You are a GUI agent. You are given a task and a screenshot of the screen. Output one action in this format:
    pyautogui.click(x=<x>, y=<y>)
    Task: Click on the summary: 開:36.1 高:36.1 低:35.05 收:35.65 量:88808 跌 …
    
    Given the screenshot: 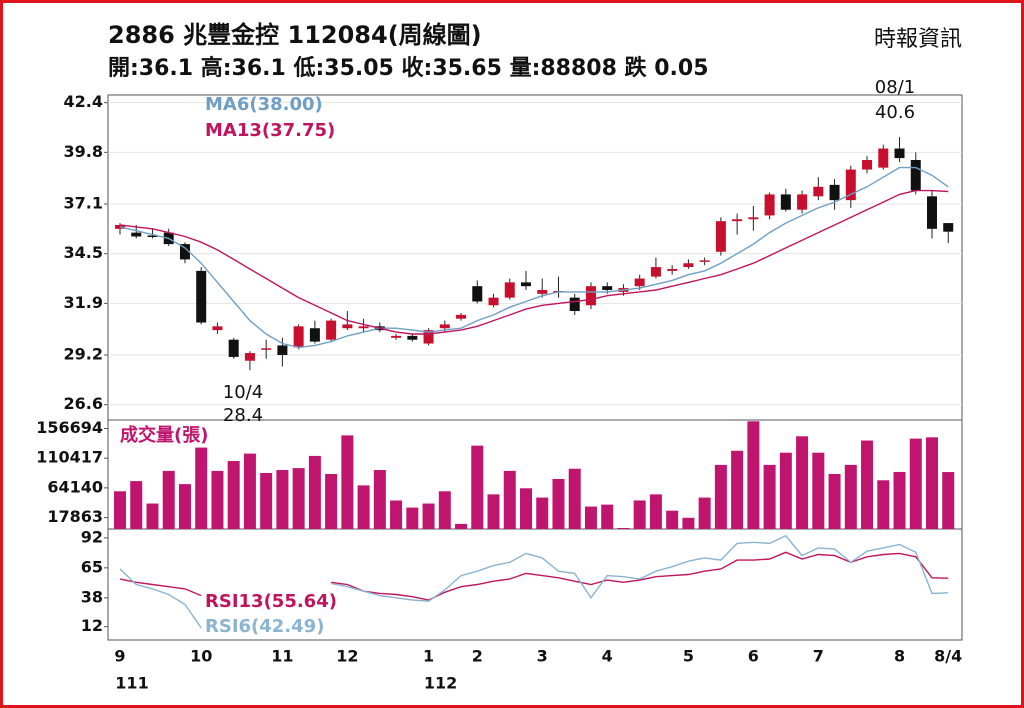 What is the action you would take?
    pyautogui.click(x=408, y=68)
    